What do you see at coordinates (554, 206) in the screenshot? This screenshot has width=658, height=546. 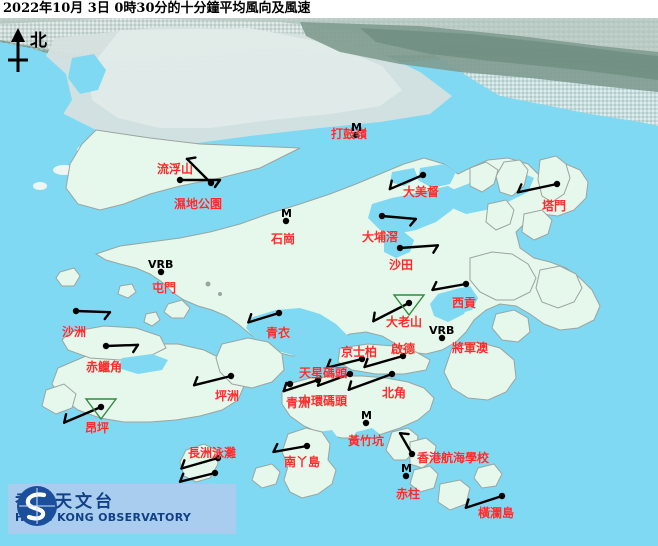 I see `station-label: 塔門` at bounding box center [554, 206].